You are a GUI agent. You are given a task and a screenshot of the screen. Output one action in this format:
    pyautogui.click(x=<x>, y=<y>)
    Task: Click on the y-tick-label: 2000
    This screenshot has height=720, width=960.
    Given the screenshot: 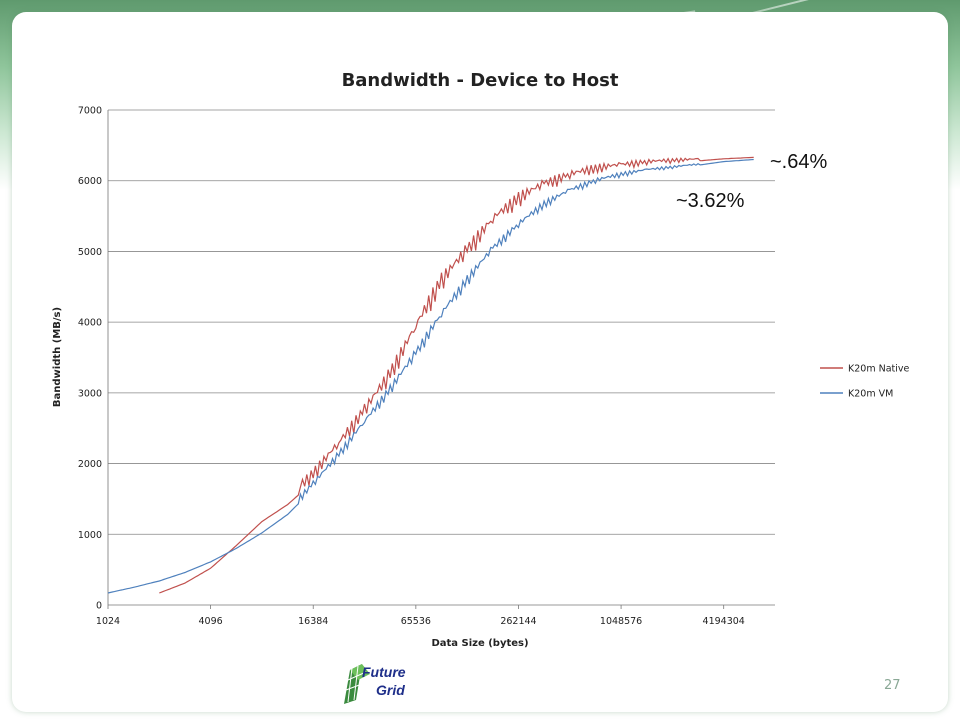 What is the action you would take?
    pyautogui.click(x=90, y=464)
    